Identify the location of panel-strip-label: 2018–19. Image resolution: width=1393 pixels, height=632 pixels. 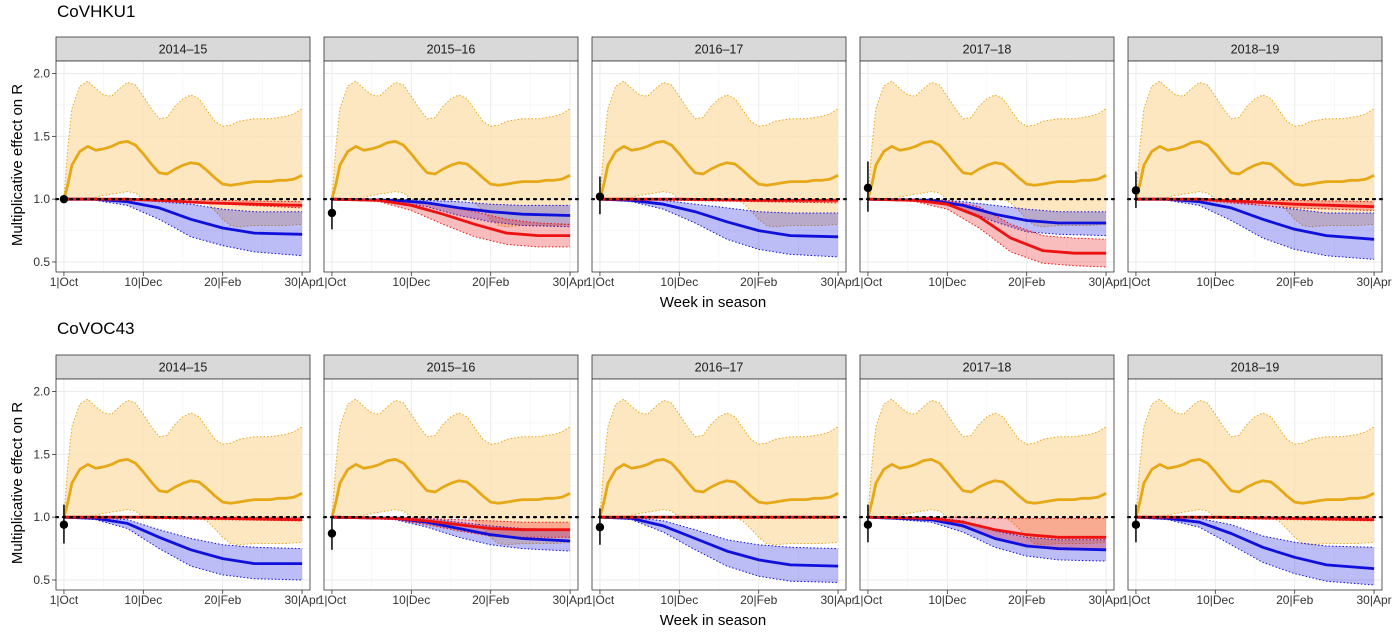
(1255, 50).